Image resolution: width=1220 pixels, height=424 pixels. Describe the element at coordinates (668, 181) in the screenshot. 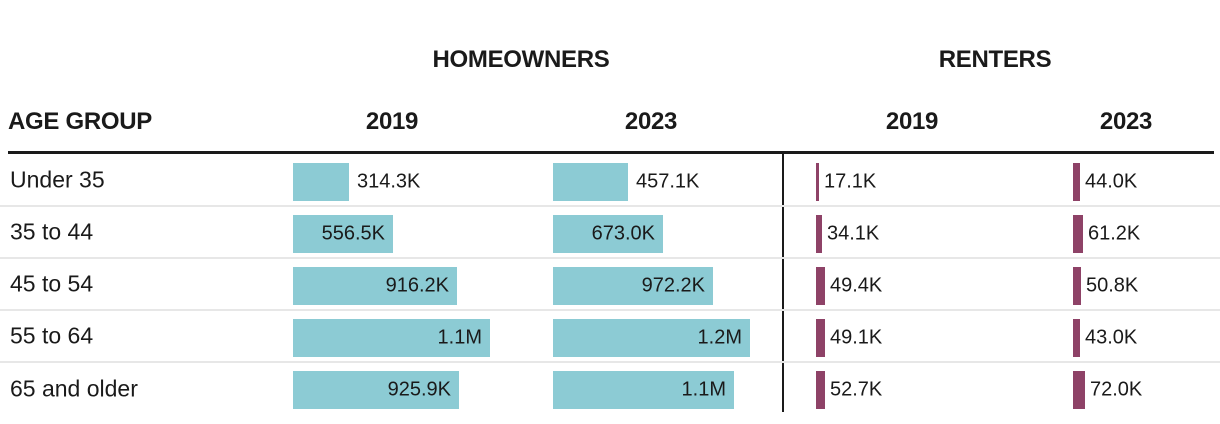

I see `value-homeowners-2023: 457.1K` at that location.